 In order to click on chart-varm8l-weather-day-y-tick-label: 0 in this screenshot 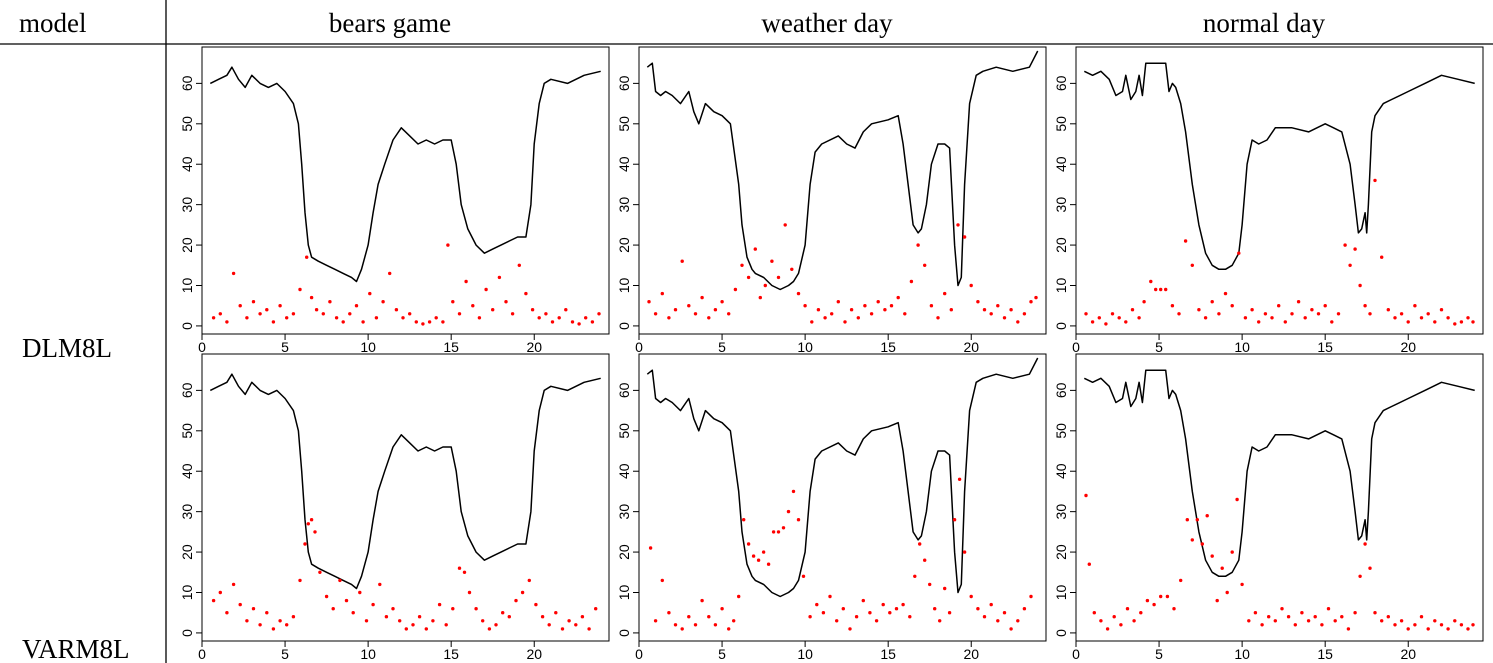, I will do `click(624, 633)`.